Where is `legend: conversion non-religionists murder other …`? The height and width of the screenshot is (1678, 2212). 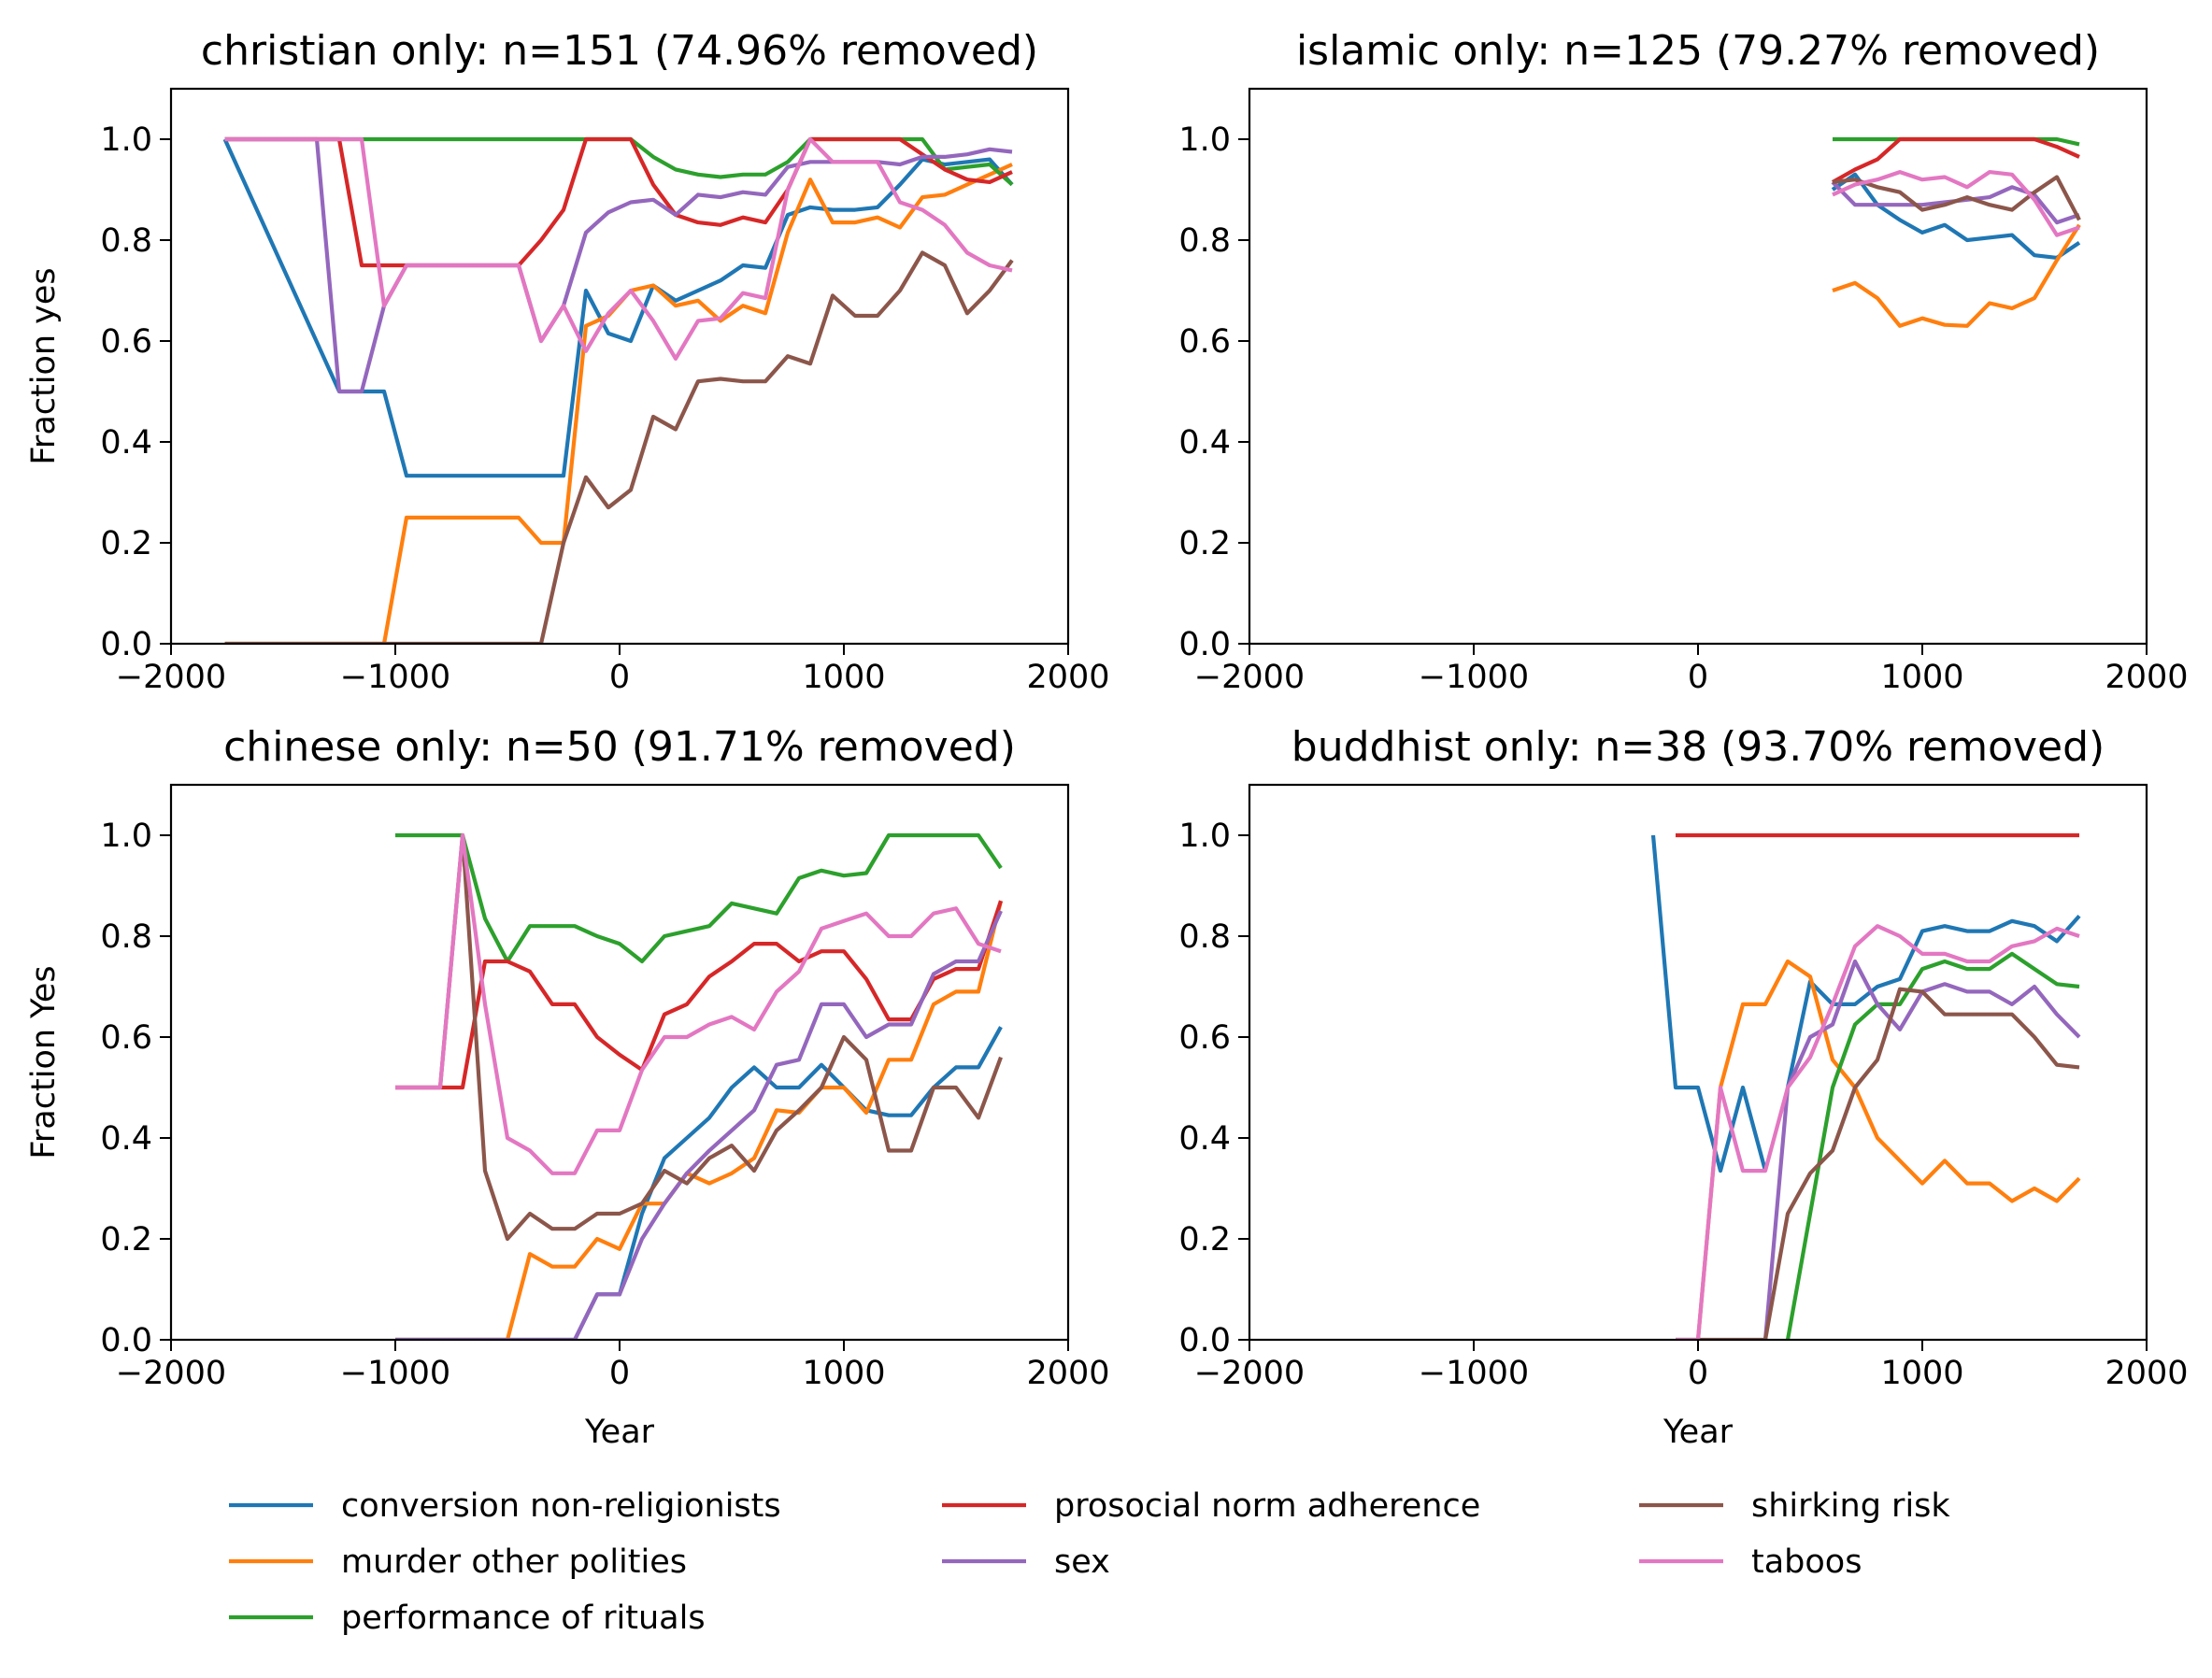
legend: conversion non-religionists murder other … is located at coordinates (1089, 1562).